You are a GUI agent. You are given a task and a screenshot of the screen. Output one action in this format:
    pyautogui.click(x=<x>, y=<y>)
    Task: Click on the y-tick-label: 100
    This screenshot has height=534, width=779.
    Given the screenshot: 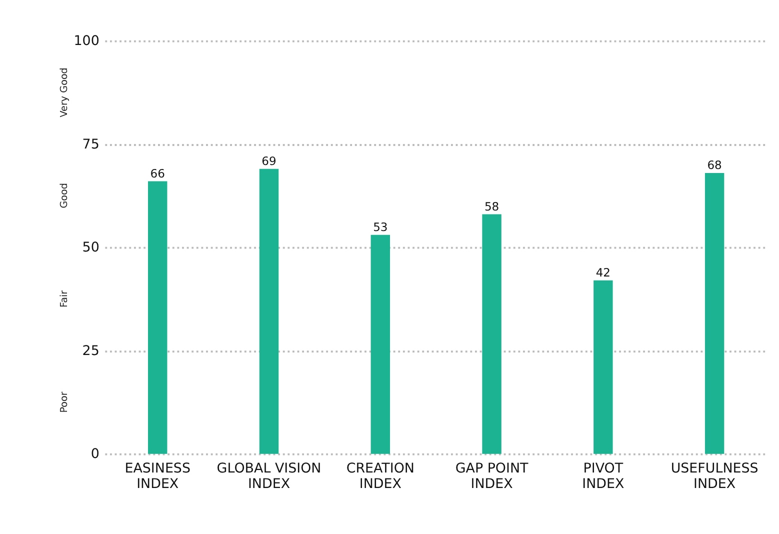 What is the action you would take?
    pyautogui.click(x=87, y=42)
    